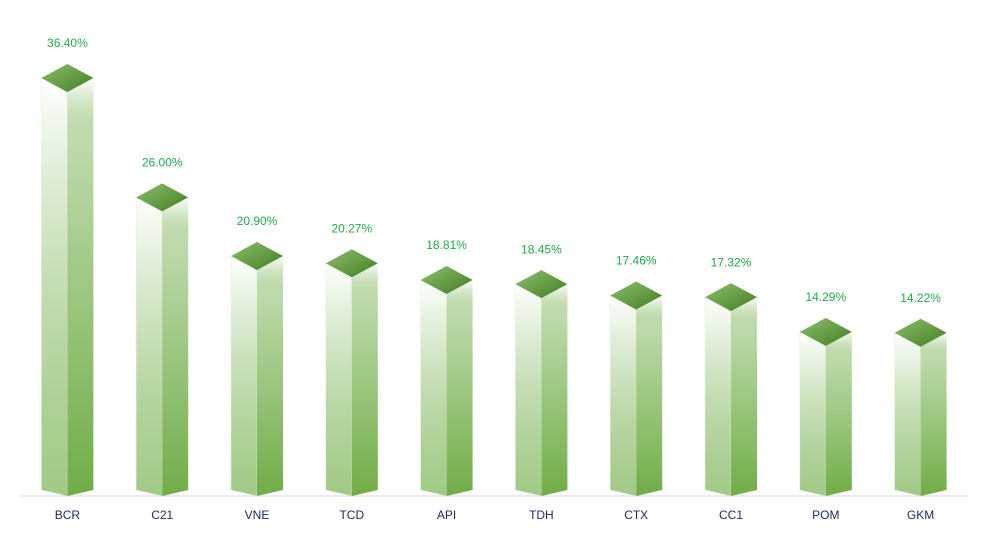  I want to click on value-label: 17.46%, so click(636, 261).